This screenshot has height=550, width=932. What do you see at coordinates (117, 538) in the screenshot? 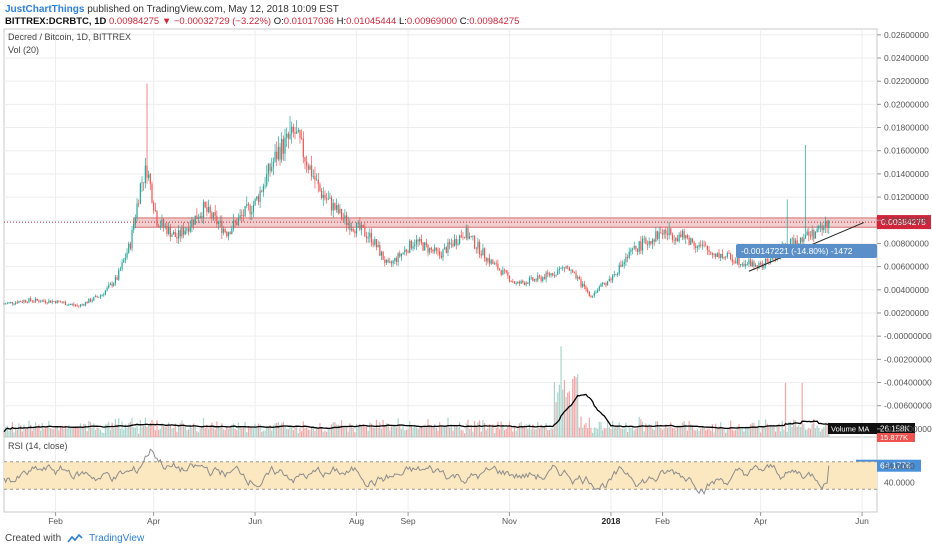
I see `tradingview-brand: TradingView` at bounding box center [117, 538].